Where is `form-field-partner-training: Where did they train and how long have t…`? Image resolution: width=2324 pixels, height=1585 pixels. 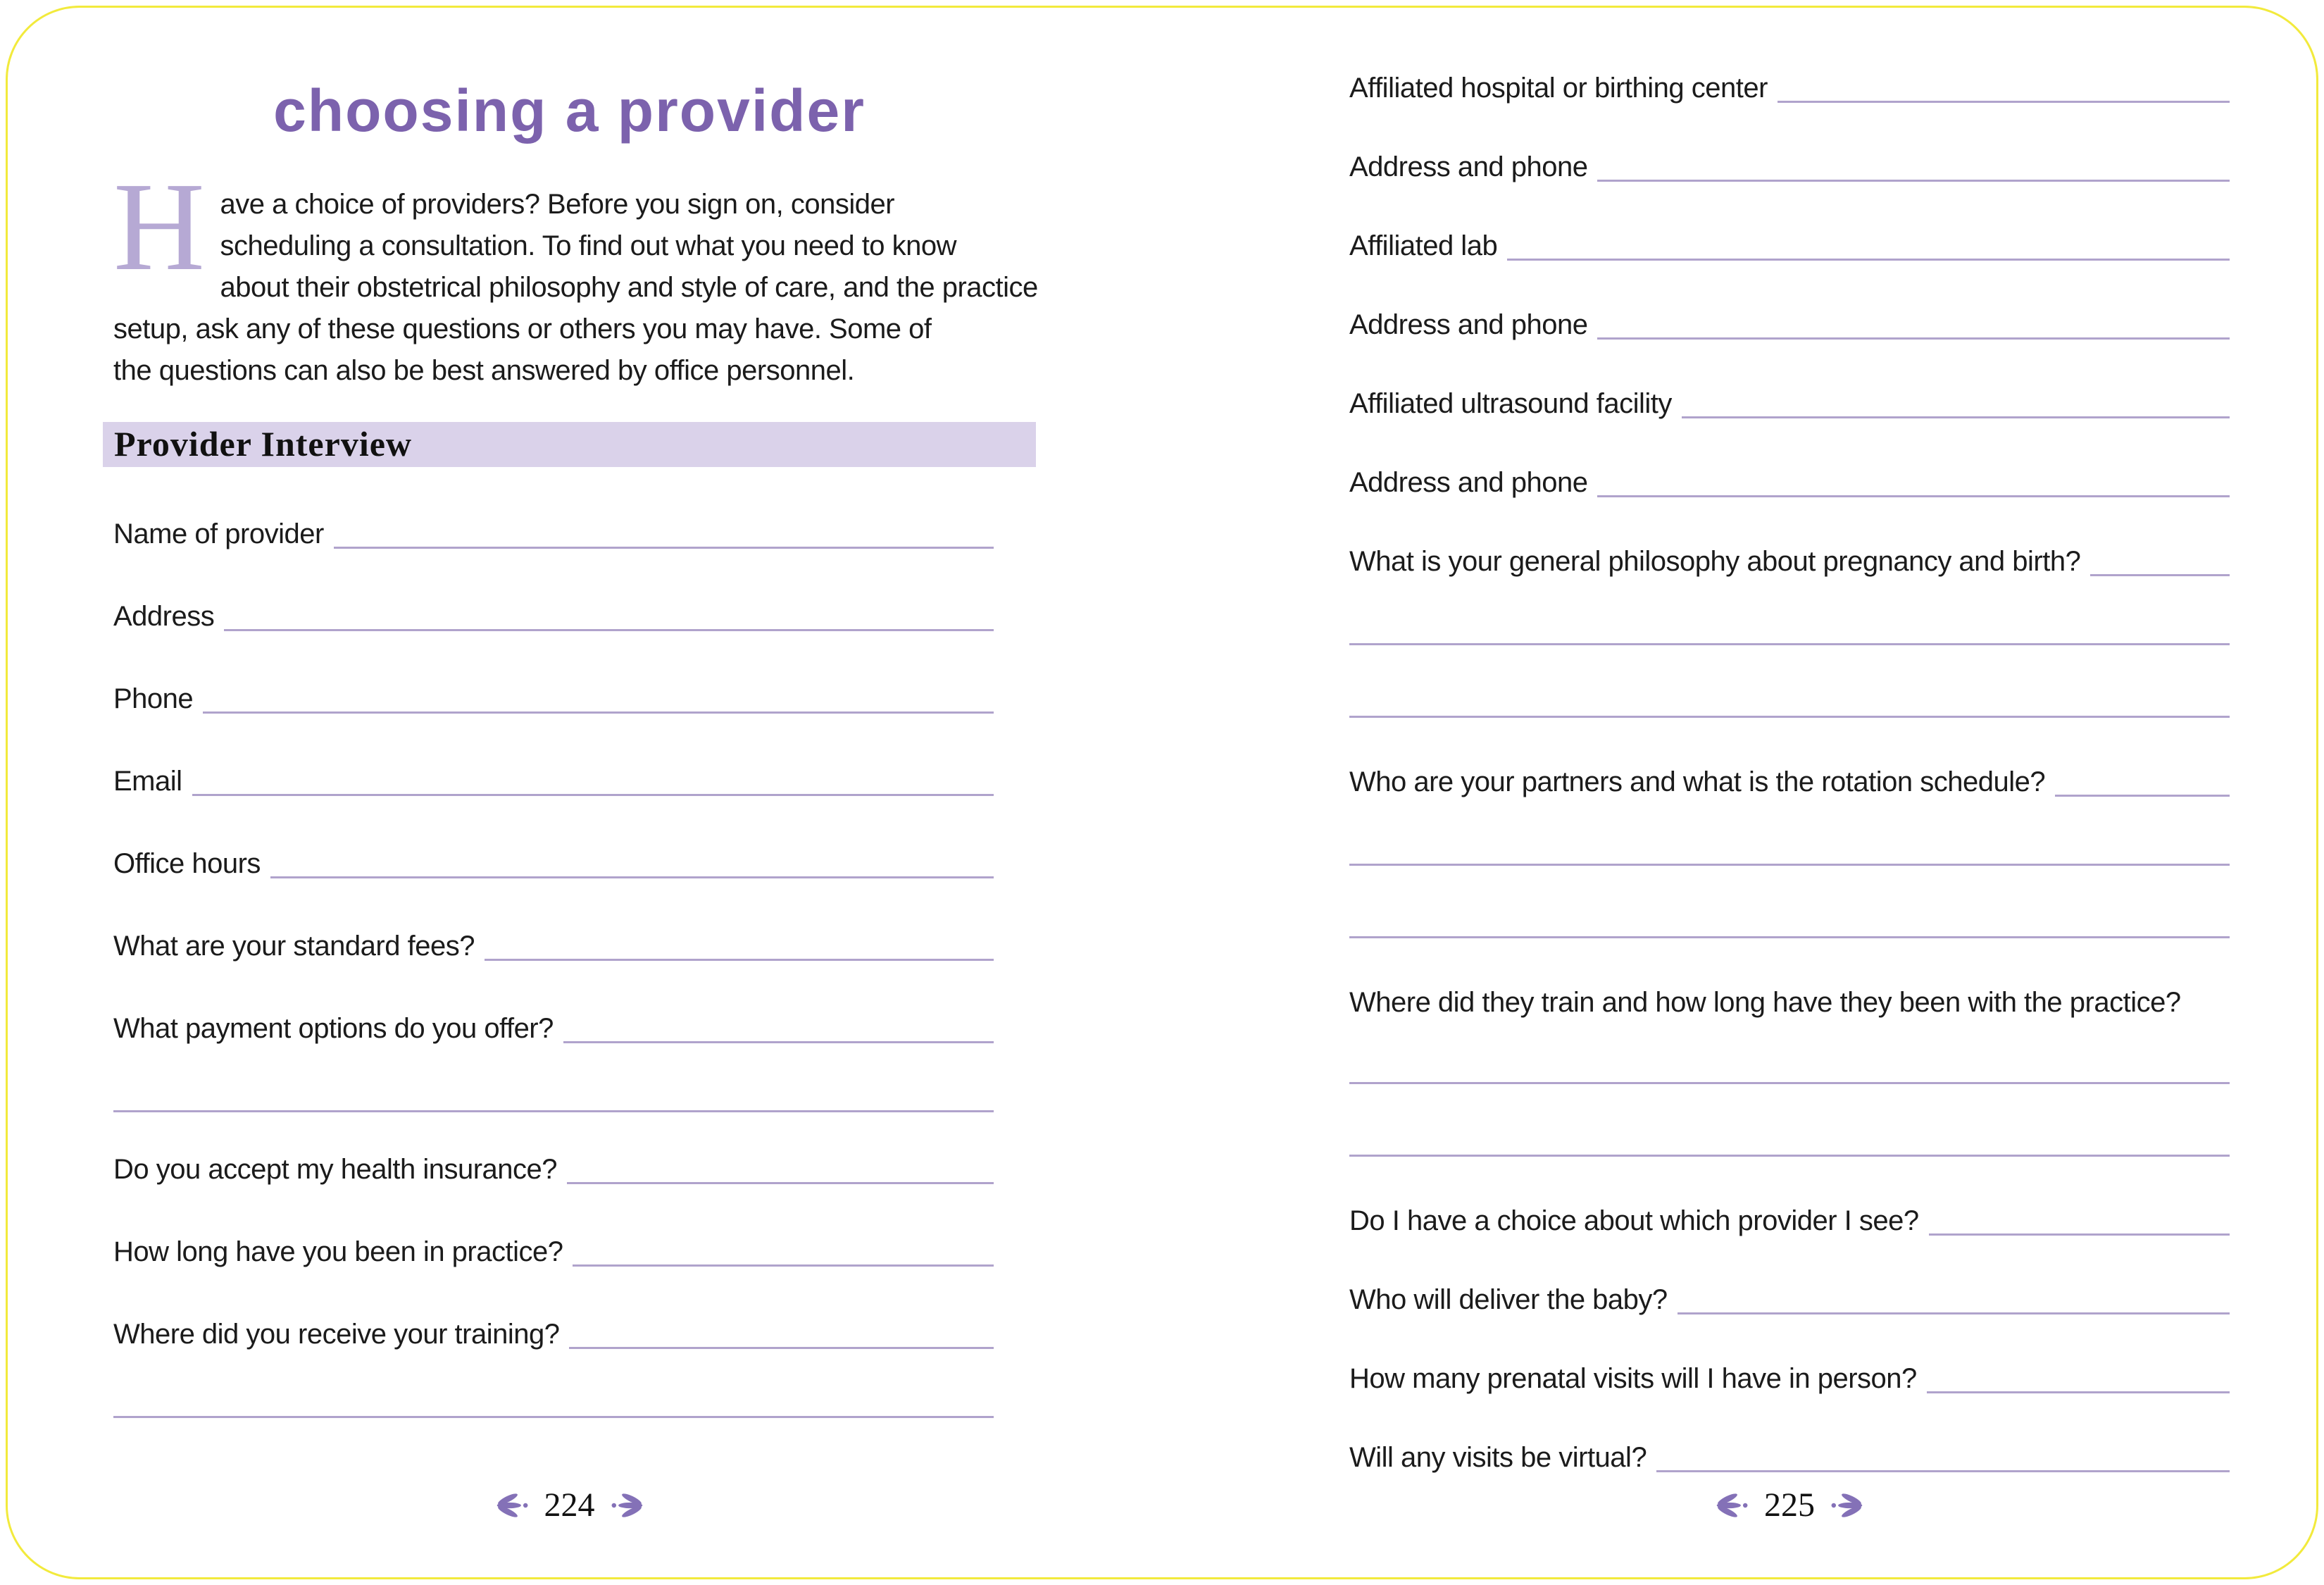
form-field-partner-training: Where did they train and how long have t… is located at coordinates (1789, 999).